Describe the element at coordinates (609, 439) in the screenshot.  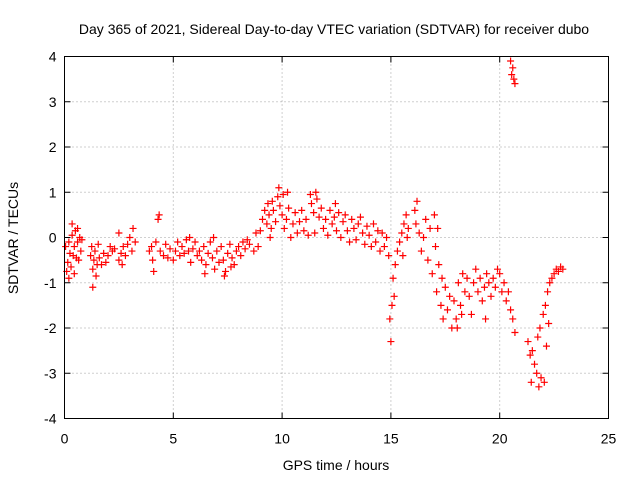
I see `x-tick-label: 25` at that location.